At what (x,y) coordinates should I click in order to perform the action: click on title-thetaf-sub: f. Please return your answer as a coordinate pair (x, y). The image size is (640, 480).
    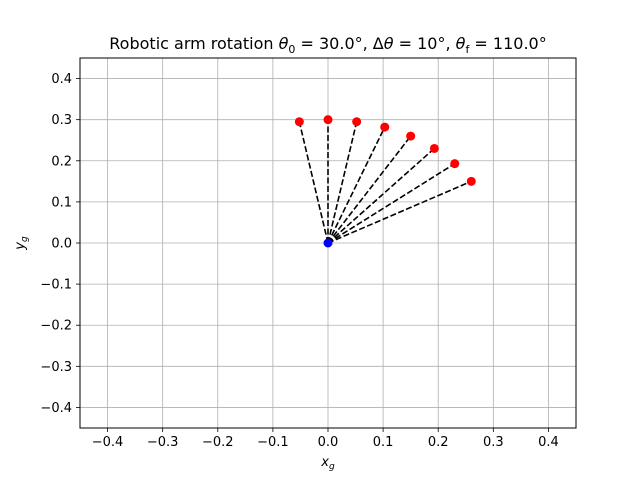
    Looking at the image, I should click on (467, 49).